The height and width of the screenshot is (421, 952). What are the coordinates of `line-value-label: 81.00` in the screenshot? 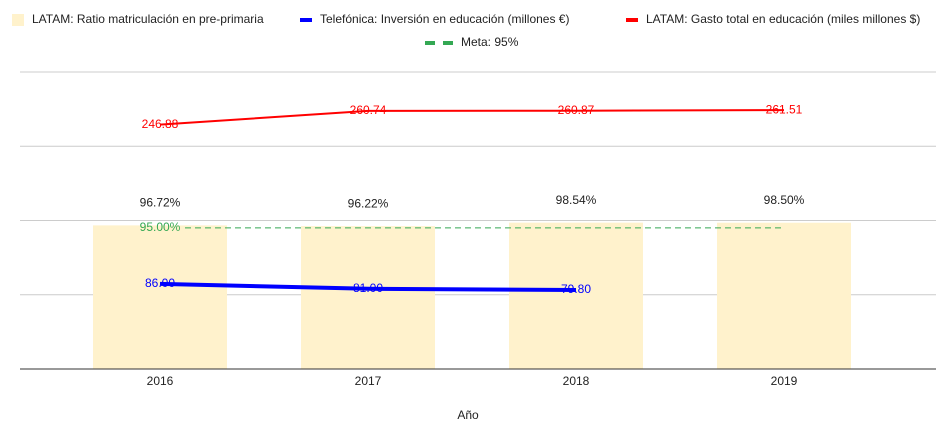 It's located at (368, 288).